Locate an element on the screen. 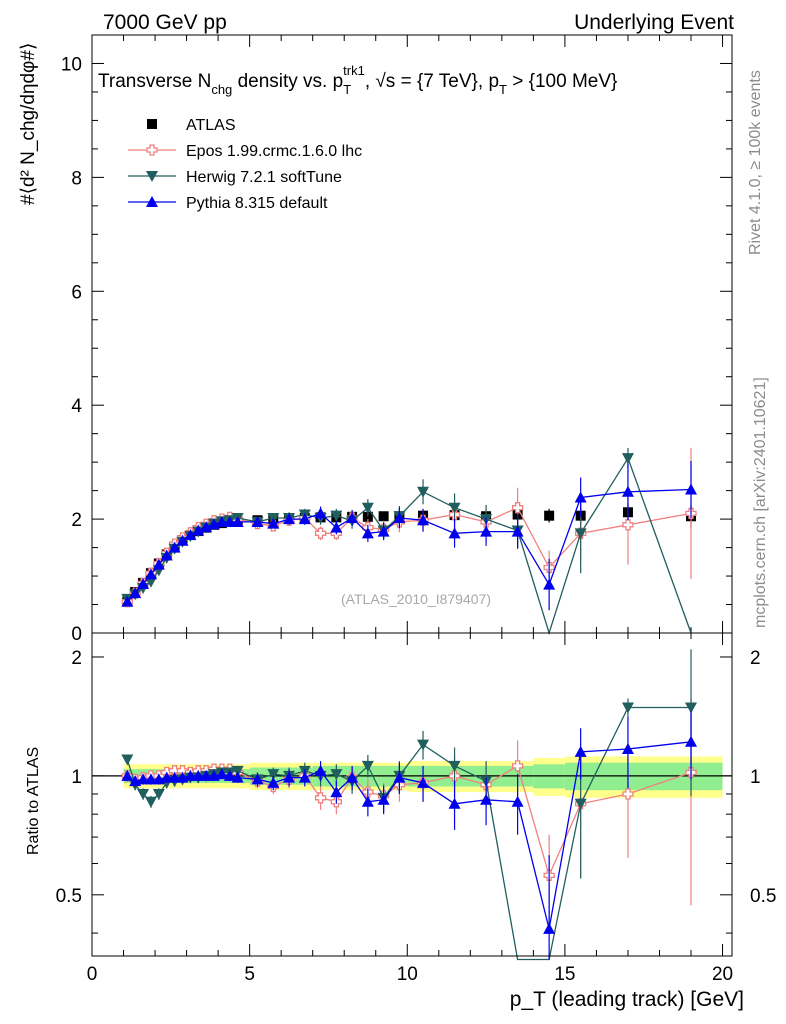 Image resolution: width=786 pixels, height=1024 pixels. main-series-group is located at coordinates (409, 541).